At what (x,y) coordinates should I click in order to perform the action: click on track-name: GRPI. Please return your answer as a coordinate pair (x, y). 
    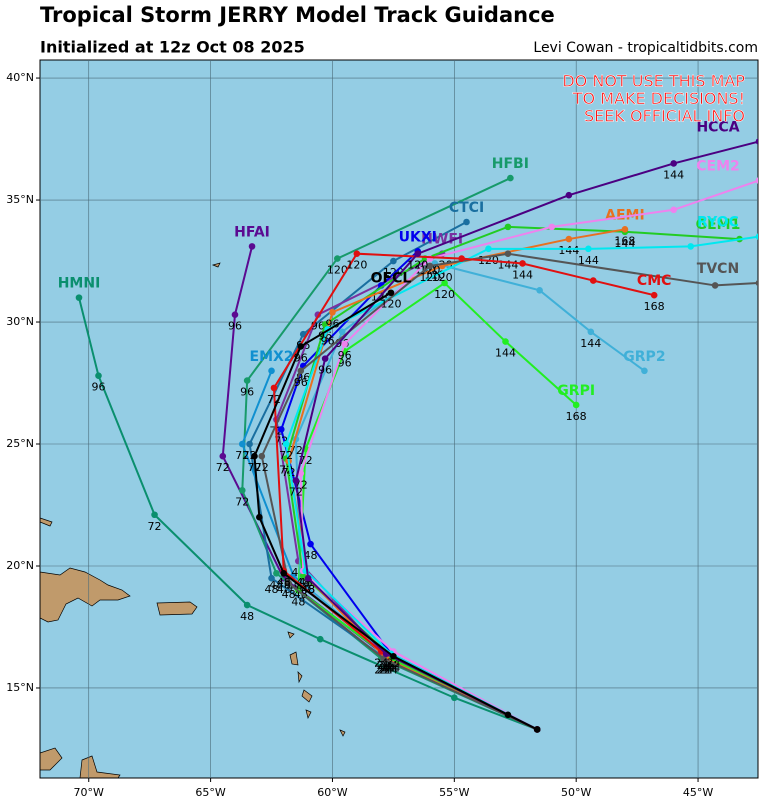
    Looking at the image, I should click on (576, 391).